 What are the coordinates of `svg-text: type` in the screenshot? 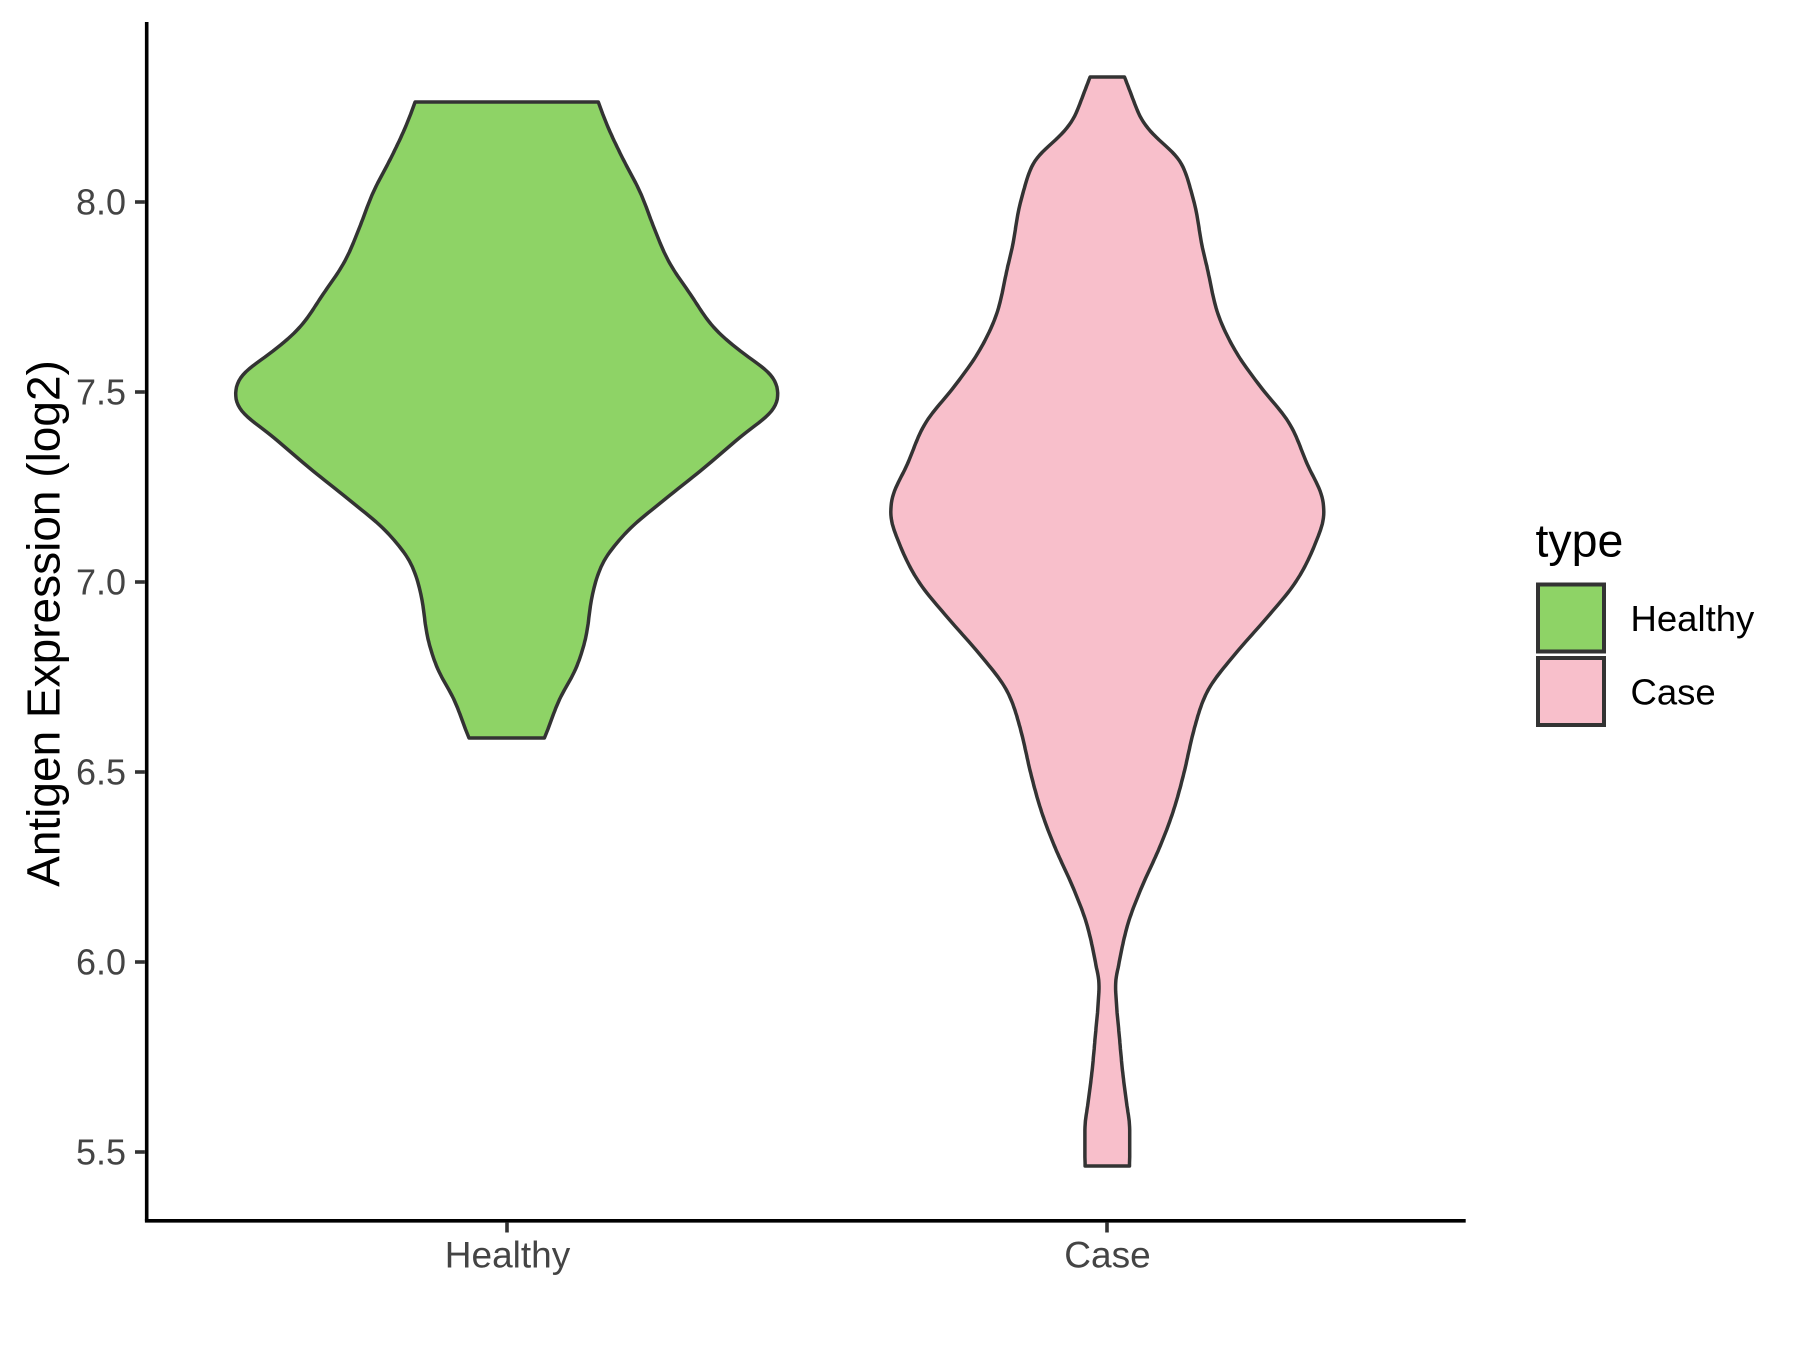 It's located at (1580, 540).